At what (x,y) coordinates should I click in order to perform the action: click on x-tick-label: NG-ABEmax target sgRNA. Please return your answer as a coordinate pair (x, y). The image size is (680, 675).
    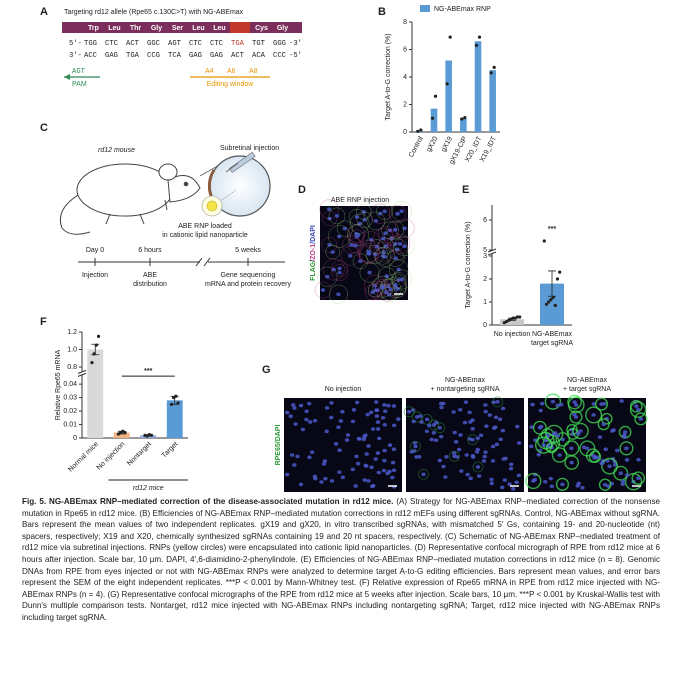
    Looking at the image, I should click on (552, 339).